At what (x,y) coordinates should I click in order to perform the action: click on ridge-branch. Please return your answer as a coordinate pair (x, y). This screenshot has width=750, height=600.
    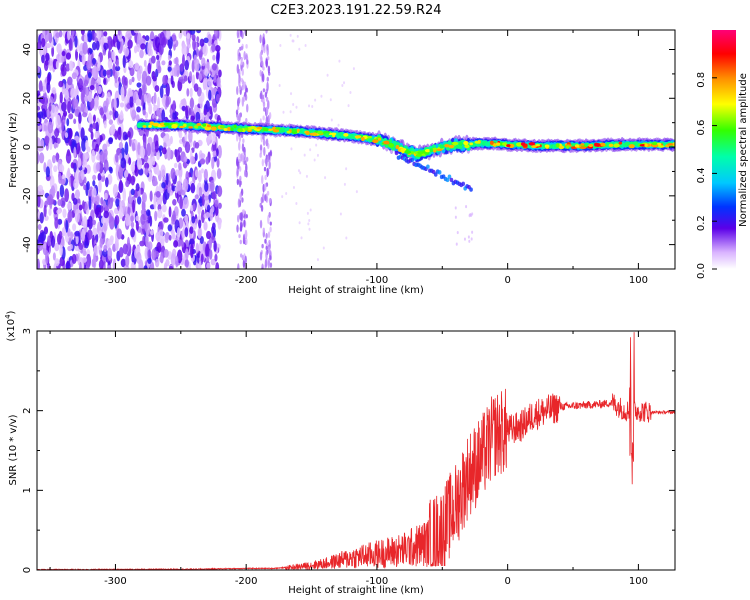
    Looking at the image, I should click on (428, 166).